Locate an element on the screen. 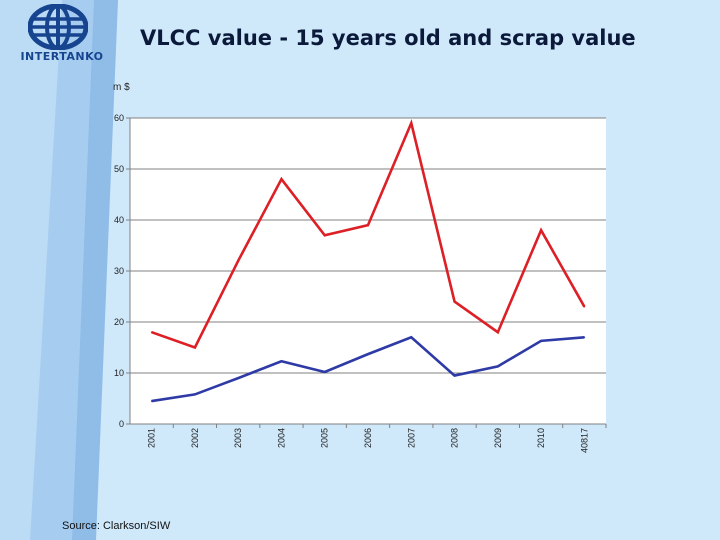  x-tick-label: 2004 is located at coordinates (281, 438).